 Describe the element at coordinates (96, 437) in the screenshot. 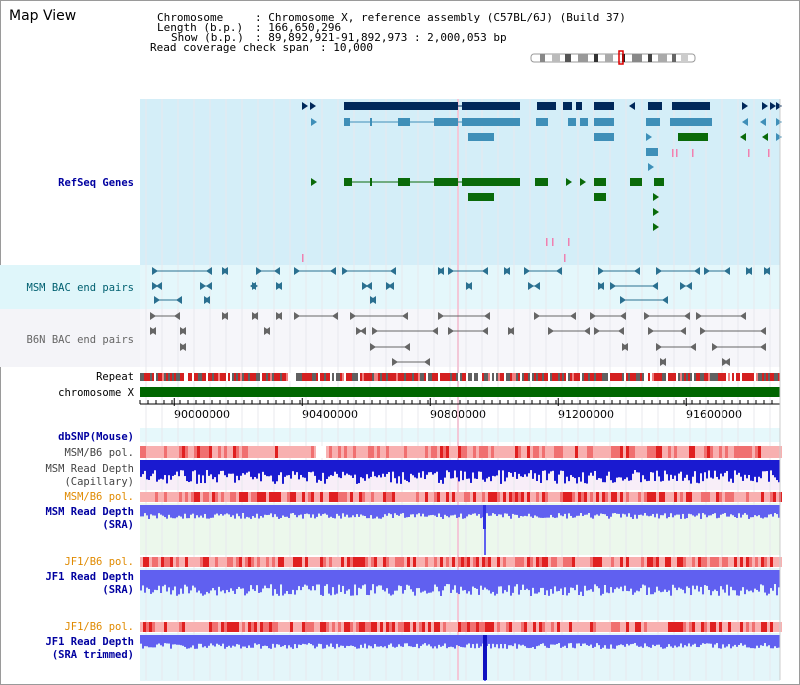

I see `dbsnp-label: dbSNP(Mouse)` at that location.